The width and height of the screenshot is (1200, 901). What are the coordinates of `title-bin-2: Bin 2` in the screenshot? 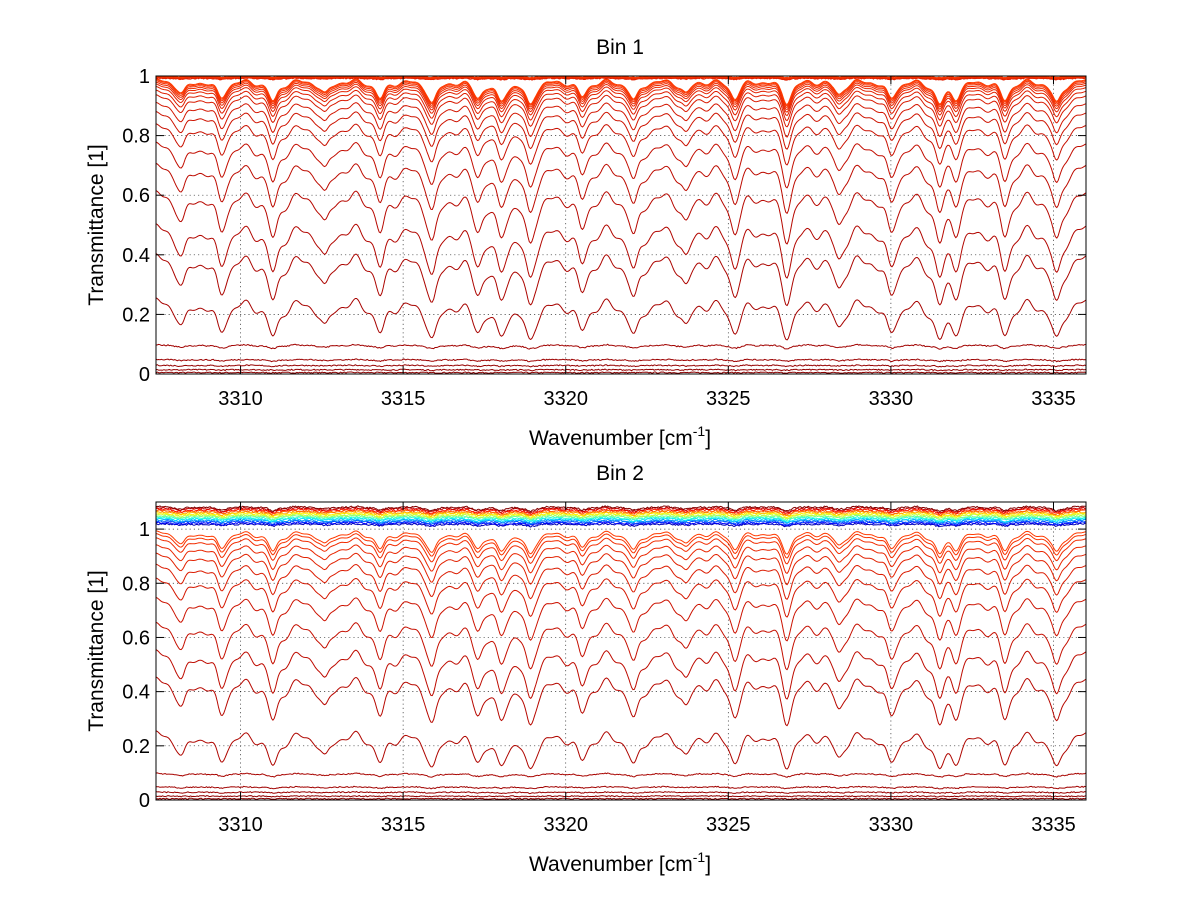 It's located at (620, 473).